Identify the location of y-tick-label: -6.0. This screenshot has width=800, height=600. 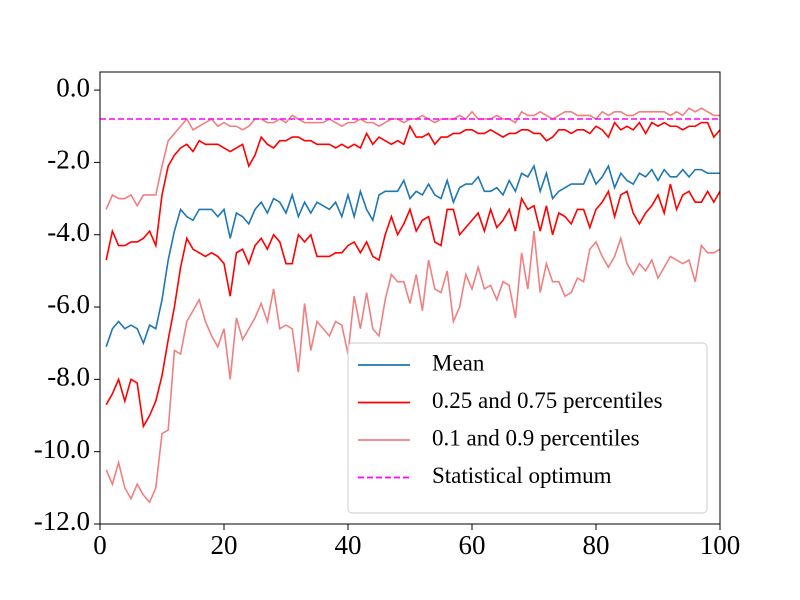
(68, 304).